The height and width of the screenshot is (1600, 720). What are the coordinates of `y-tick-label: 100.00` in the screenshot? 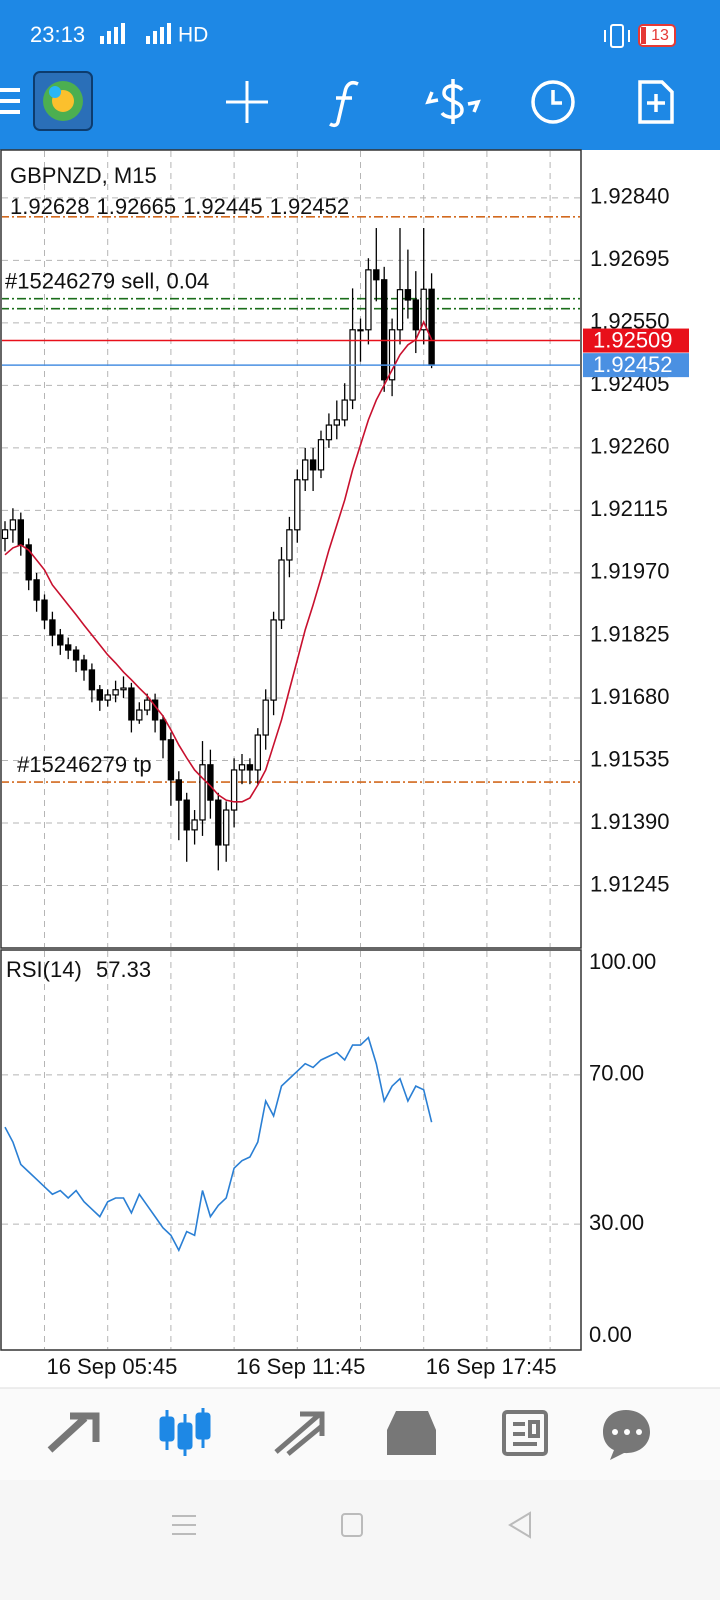 It's located at (622, 961).